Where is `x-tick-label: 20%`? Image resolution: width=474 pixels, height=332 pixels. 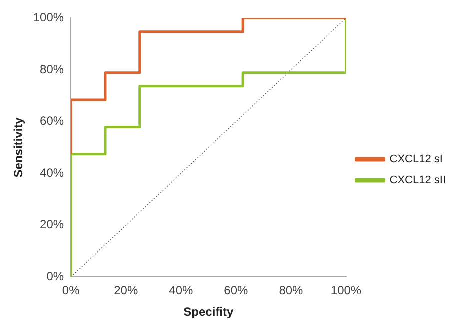
x-tick-label: 20% is located at coordinates (126, 291).